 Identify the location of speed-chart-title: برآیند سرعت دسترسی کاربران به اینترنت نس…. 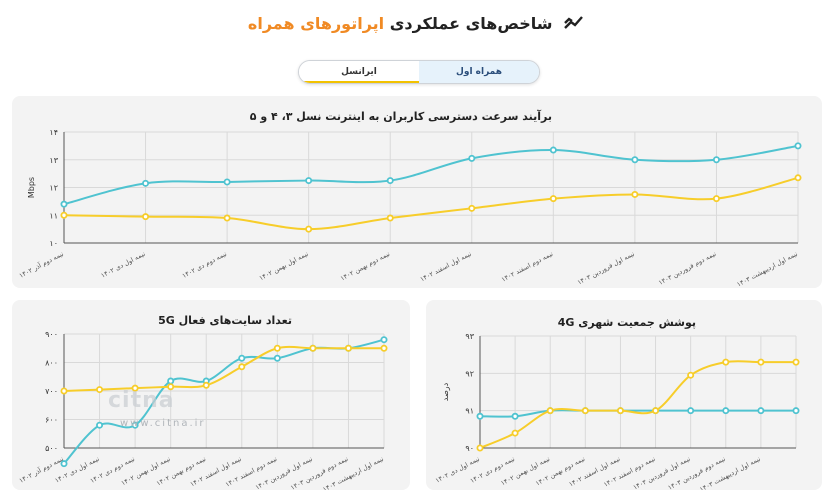
(400, 116).